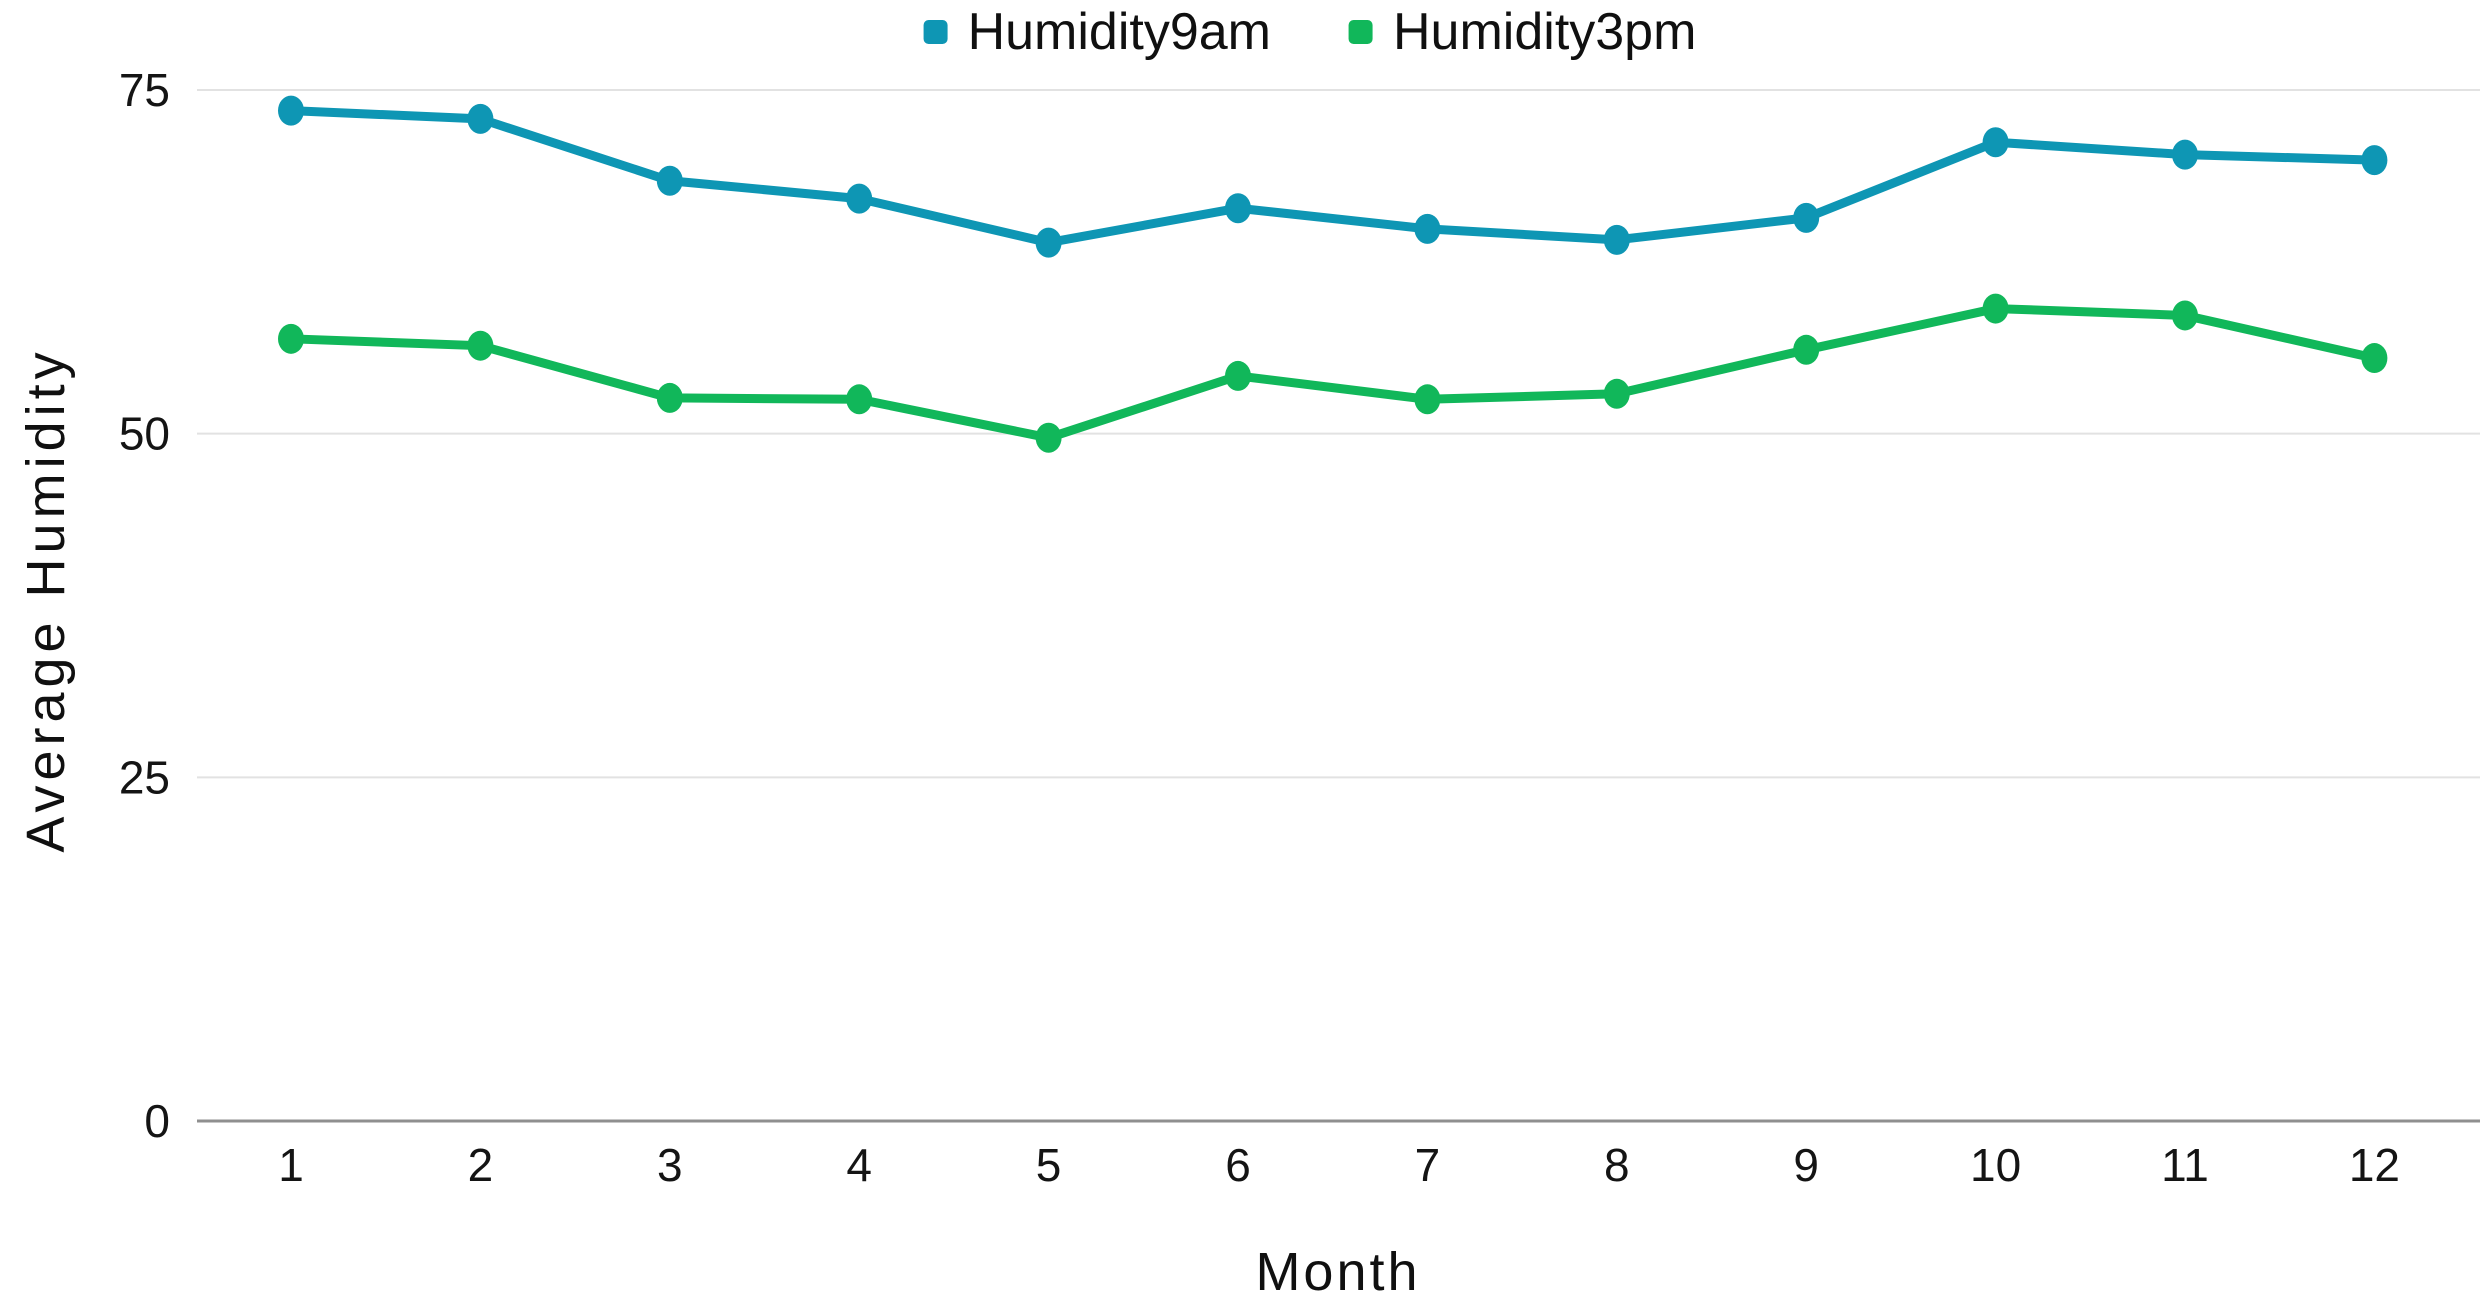 This screenshot has height=1306, width=2492. Describe the element at coordinates (1995, 1165) in the screenshot. I see `x-tick-label-10: 10` at that location.